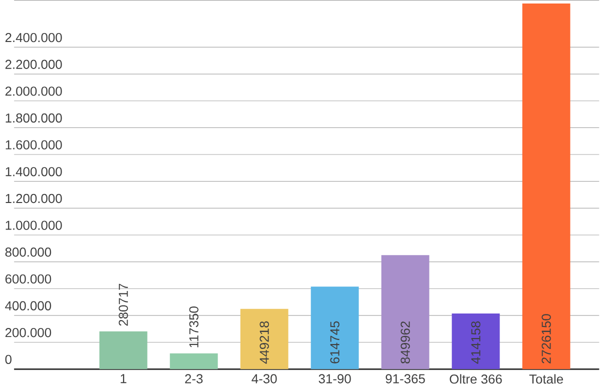 This screenshot has height=388, width=600. I want to click on y-tick-label: 0, so click(8, 359).